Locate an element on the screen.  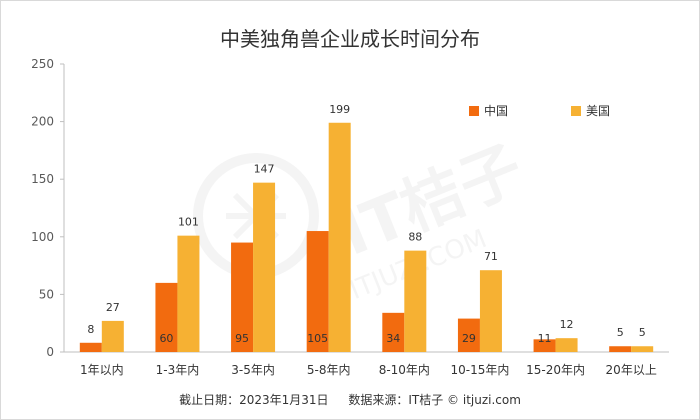
data-label-china: 5 is located at coordinates (620, 332).